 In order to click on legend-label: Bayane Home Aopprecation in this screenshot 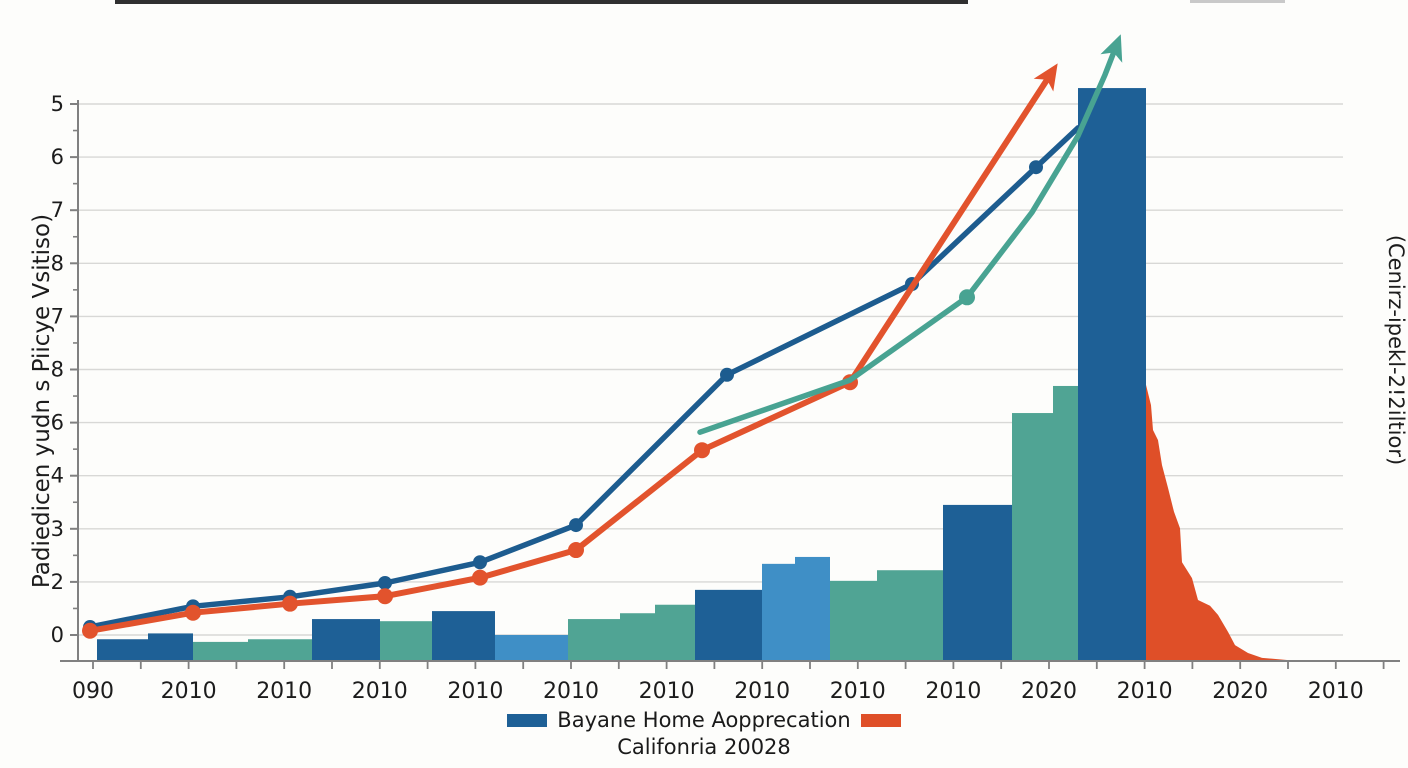, I will do `click(704, 720)`.